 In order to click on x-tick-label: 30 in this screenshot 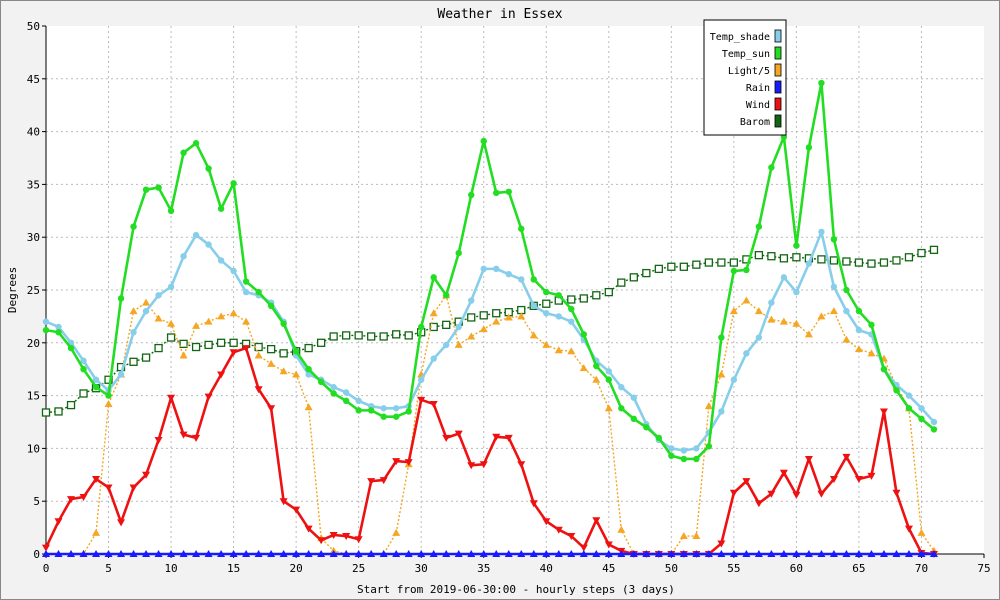, I will do `click(421, 568)`.